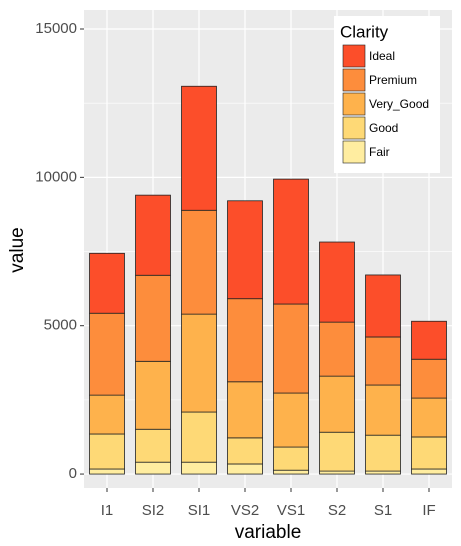  What do you see at coordinates (245, 510) in the screenshot?
I see `x-tick-label: VS2` at bounding box center [245, 510].